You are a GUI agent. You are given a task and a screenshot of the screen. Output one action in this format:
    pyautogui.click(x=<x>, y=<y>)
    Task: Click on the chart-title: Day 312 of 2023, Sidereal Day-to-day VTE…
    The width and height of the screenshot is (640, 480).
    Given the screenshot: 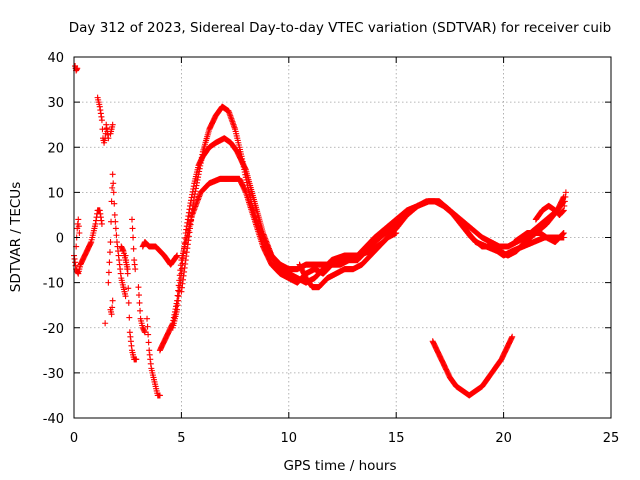 What is the action you would take?
    pyautogui.click(x=340, y=28)
    